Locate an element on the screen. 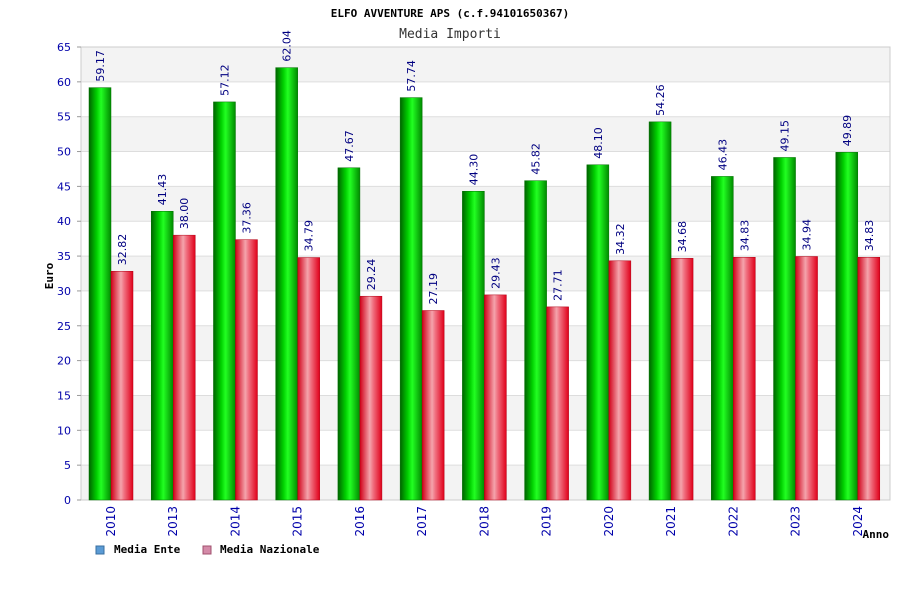 Image resolution: width=900 pixels, height=600 pixels. y-tick-label: 10 is located at coordinates (64, 430).